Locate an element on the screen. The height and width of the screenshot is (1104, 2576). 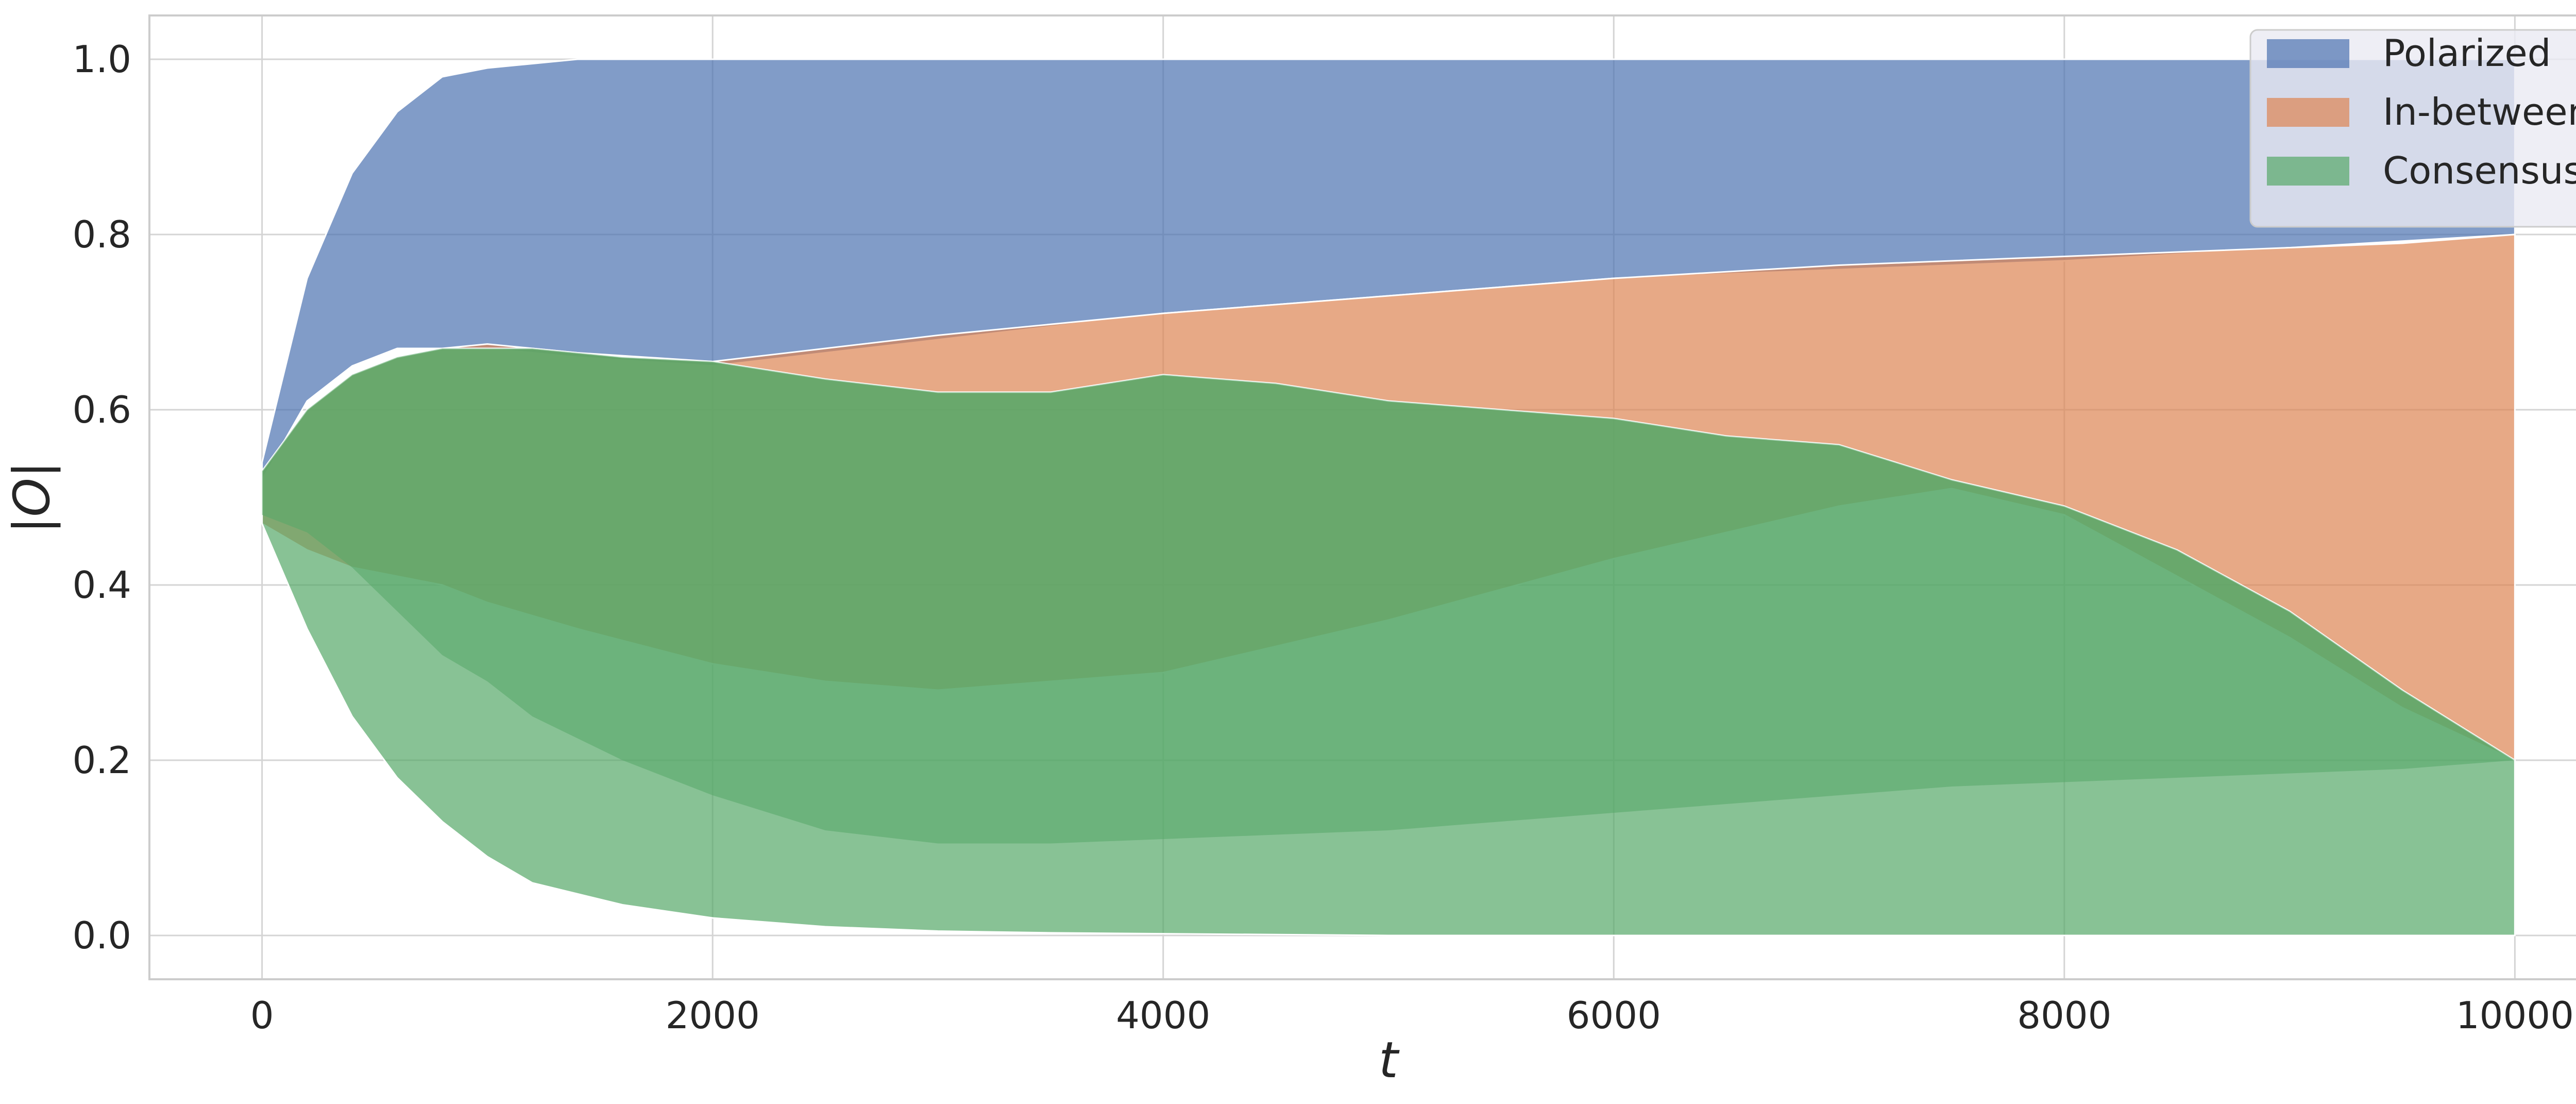
x-tick-label: 8000 is located at coordinates (2064, 1015).